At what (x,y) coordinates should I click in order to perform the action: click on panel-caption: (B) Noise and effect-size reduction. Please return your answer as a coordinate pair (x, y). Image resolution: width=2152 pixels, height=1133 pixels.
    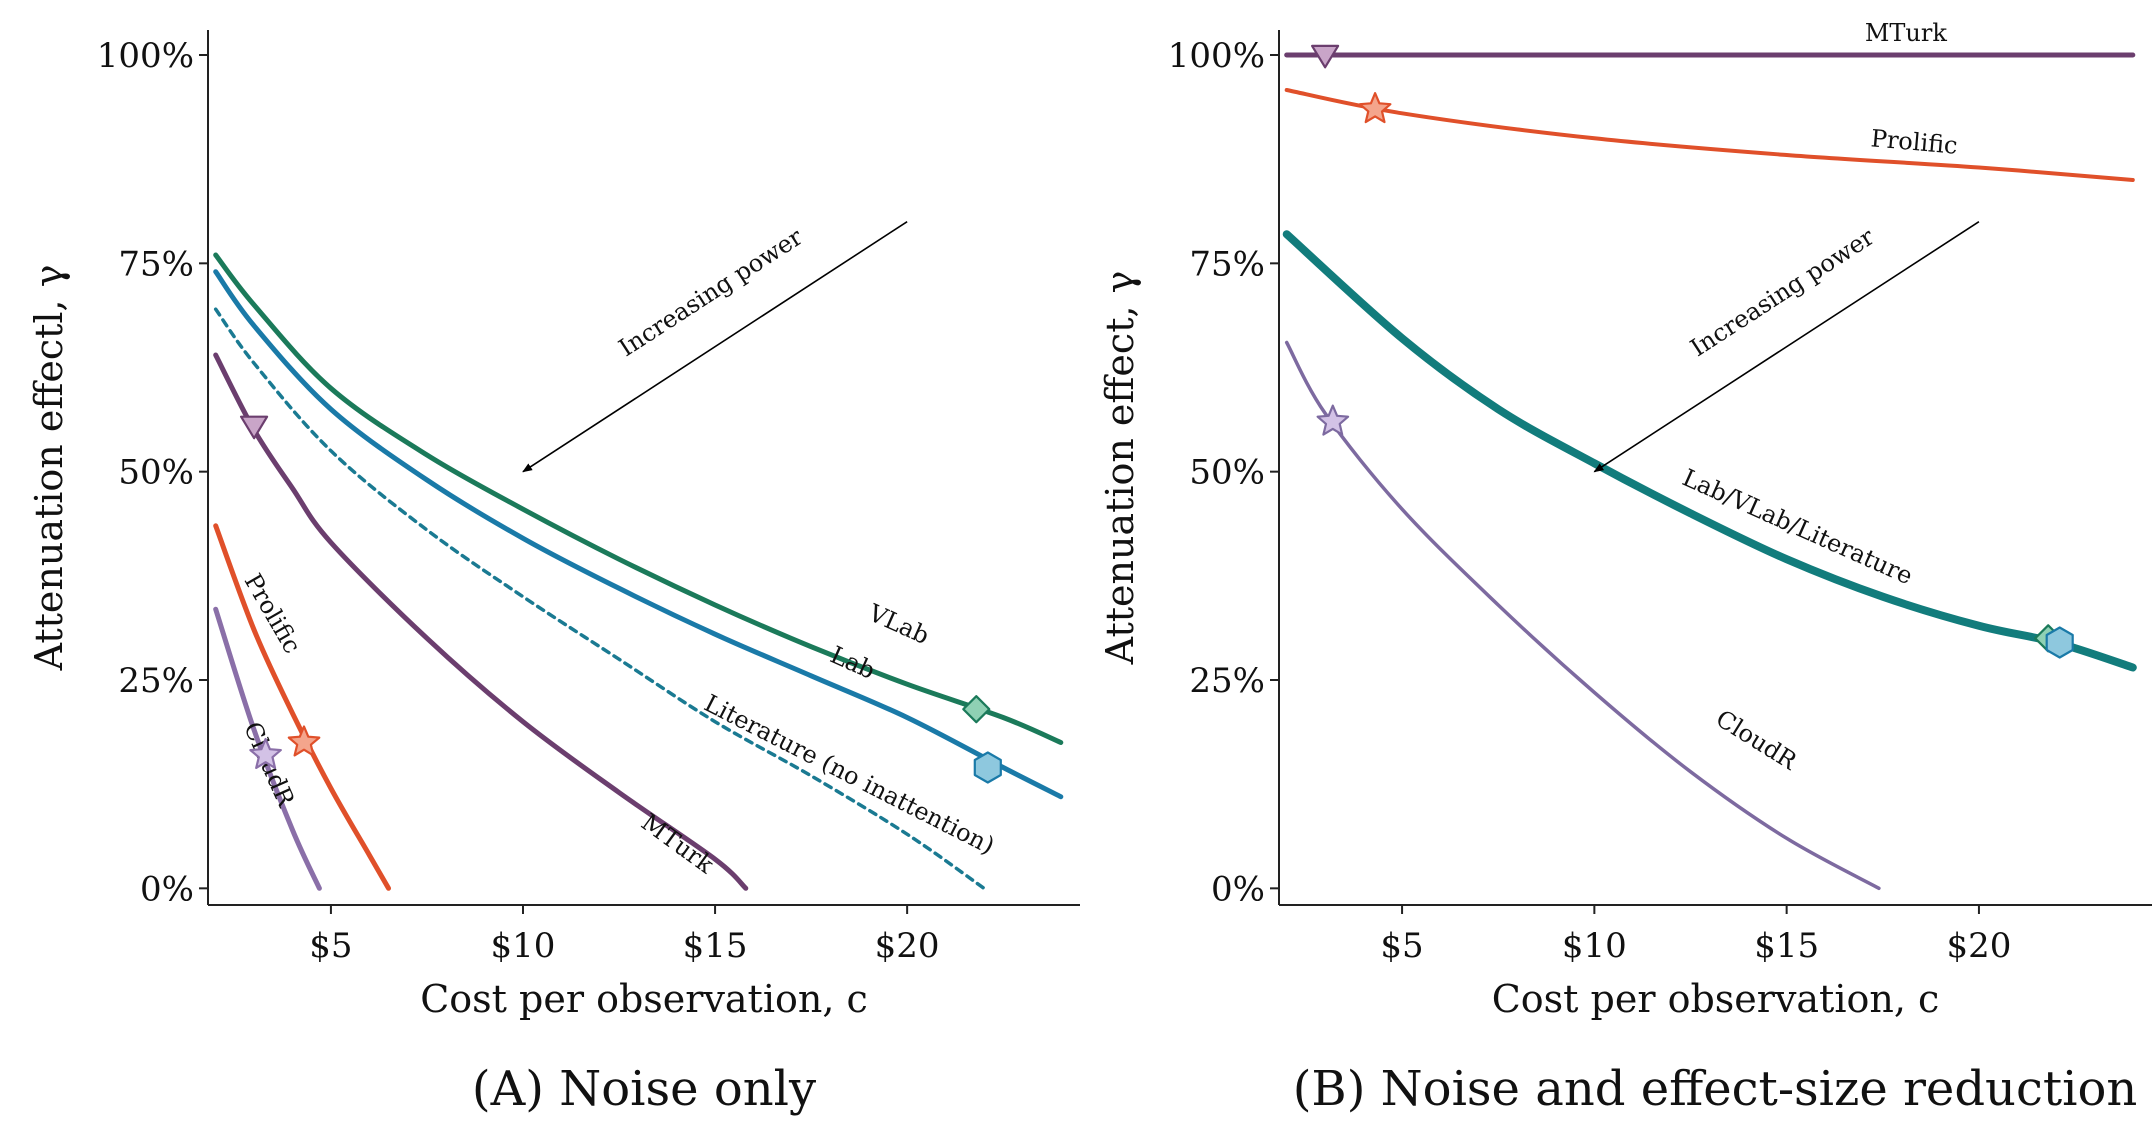
    Looking at the image, I should click on (1715, 1089).